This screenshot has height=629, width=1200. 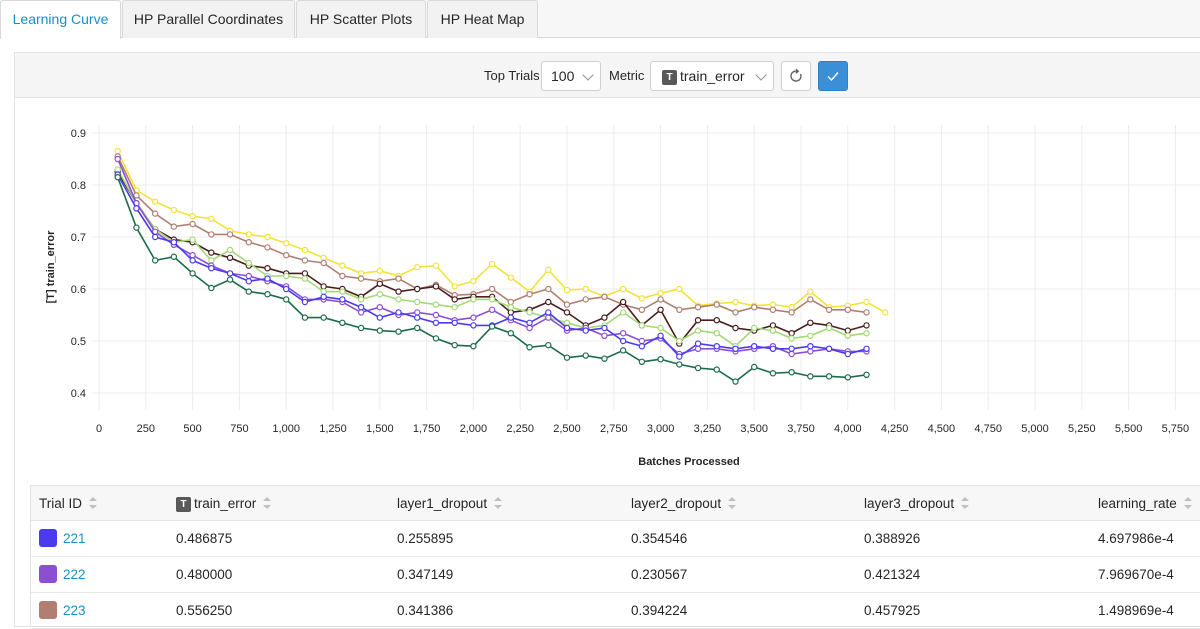 What do you see at coordinates (1136, 574) in the screenshot?
I see `cell-learning-rate: 7.969670e-4` at bounding box center [1136, 574].